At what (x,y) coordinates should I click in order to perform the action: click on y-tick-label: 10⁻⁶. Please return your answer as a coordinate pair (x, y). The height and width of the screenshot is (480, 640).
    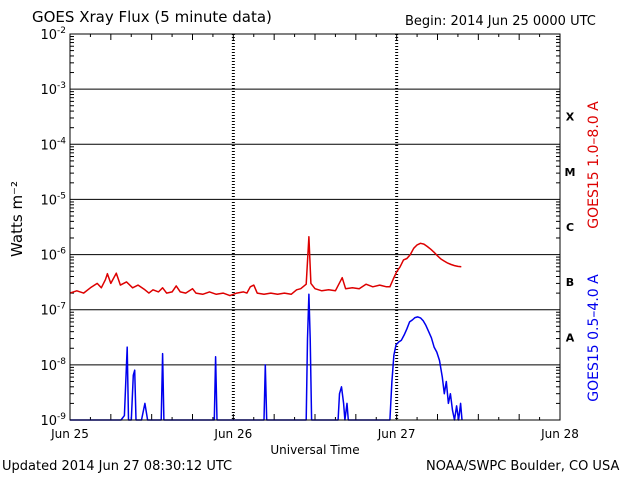
    Looking at the image, I should click on (53, 255).